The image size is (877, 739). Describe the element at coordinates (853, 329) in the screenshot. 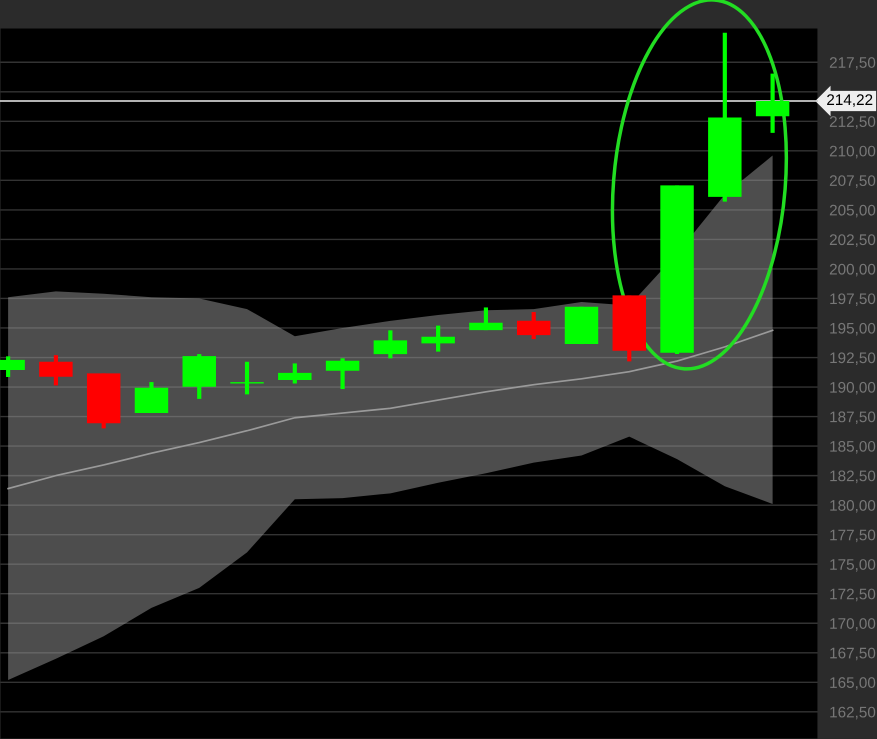

I see `y-tick-label: 195,00` at that location.